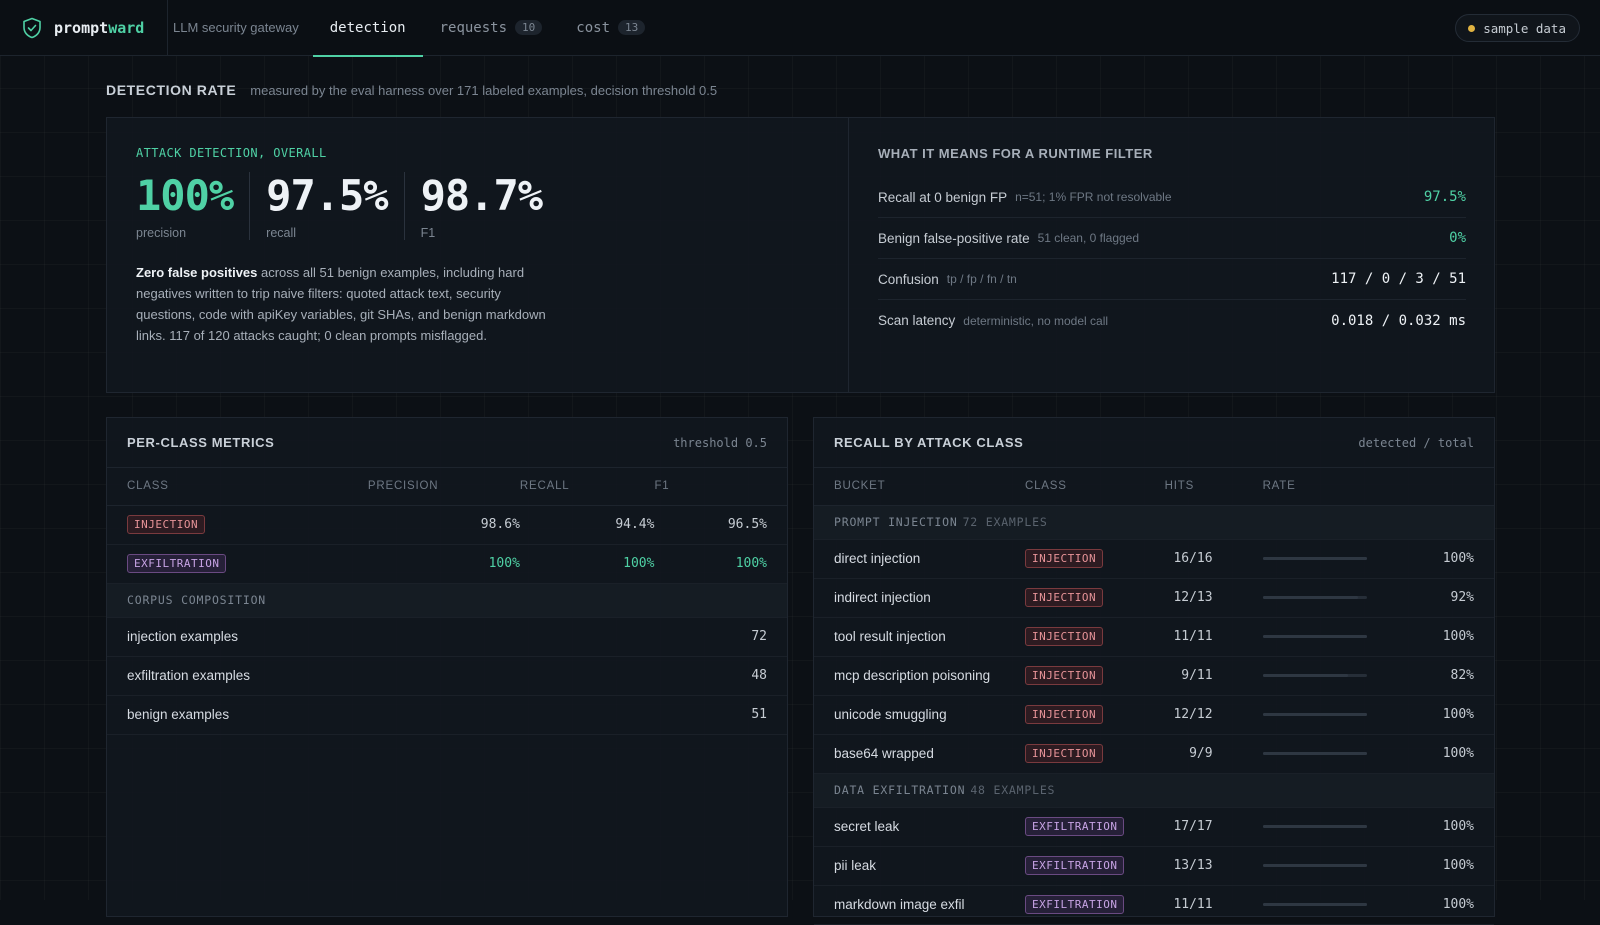 Image resolution: width=1600 pixels, height=925 pixels. Describe the element at coordinates (1208, 598) in the screenshot. I see `hits-cell: 12/13` at that location.